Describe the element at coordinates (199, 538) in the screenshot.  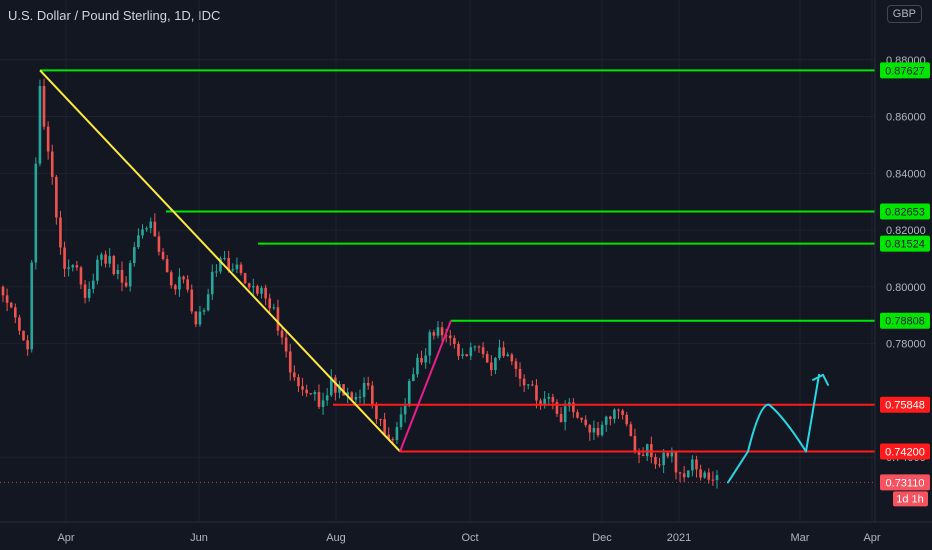
I see `time-tick-label: Jun` at that location.